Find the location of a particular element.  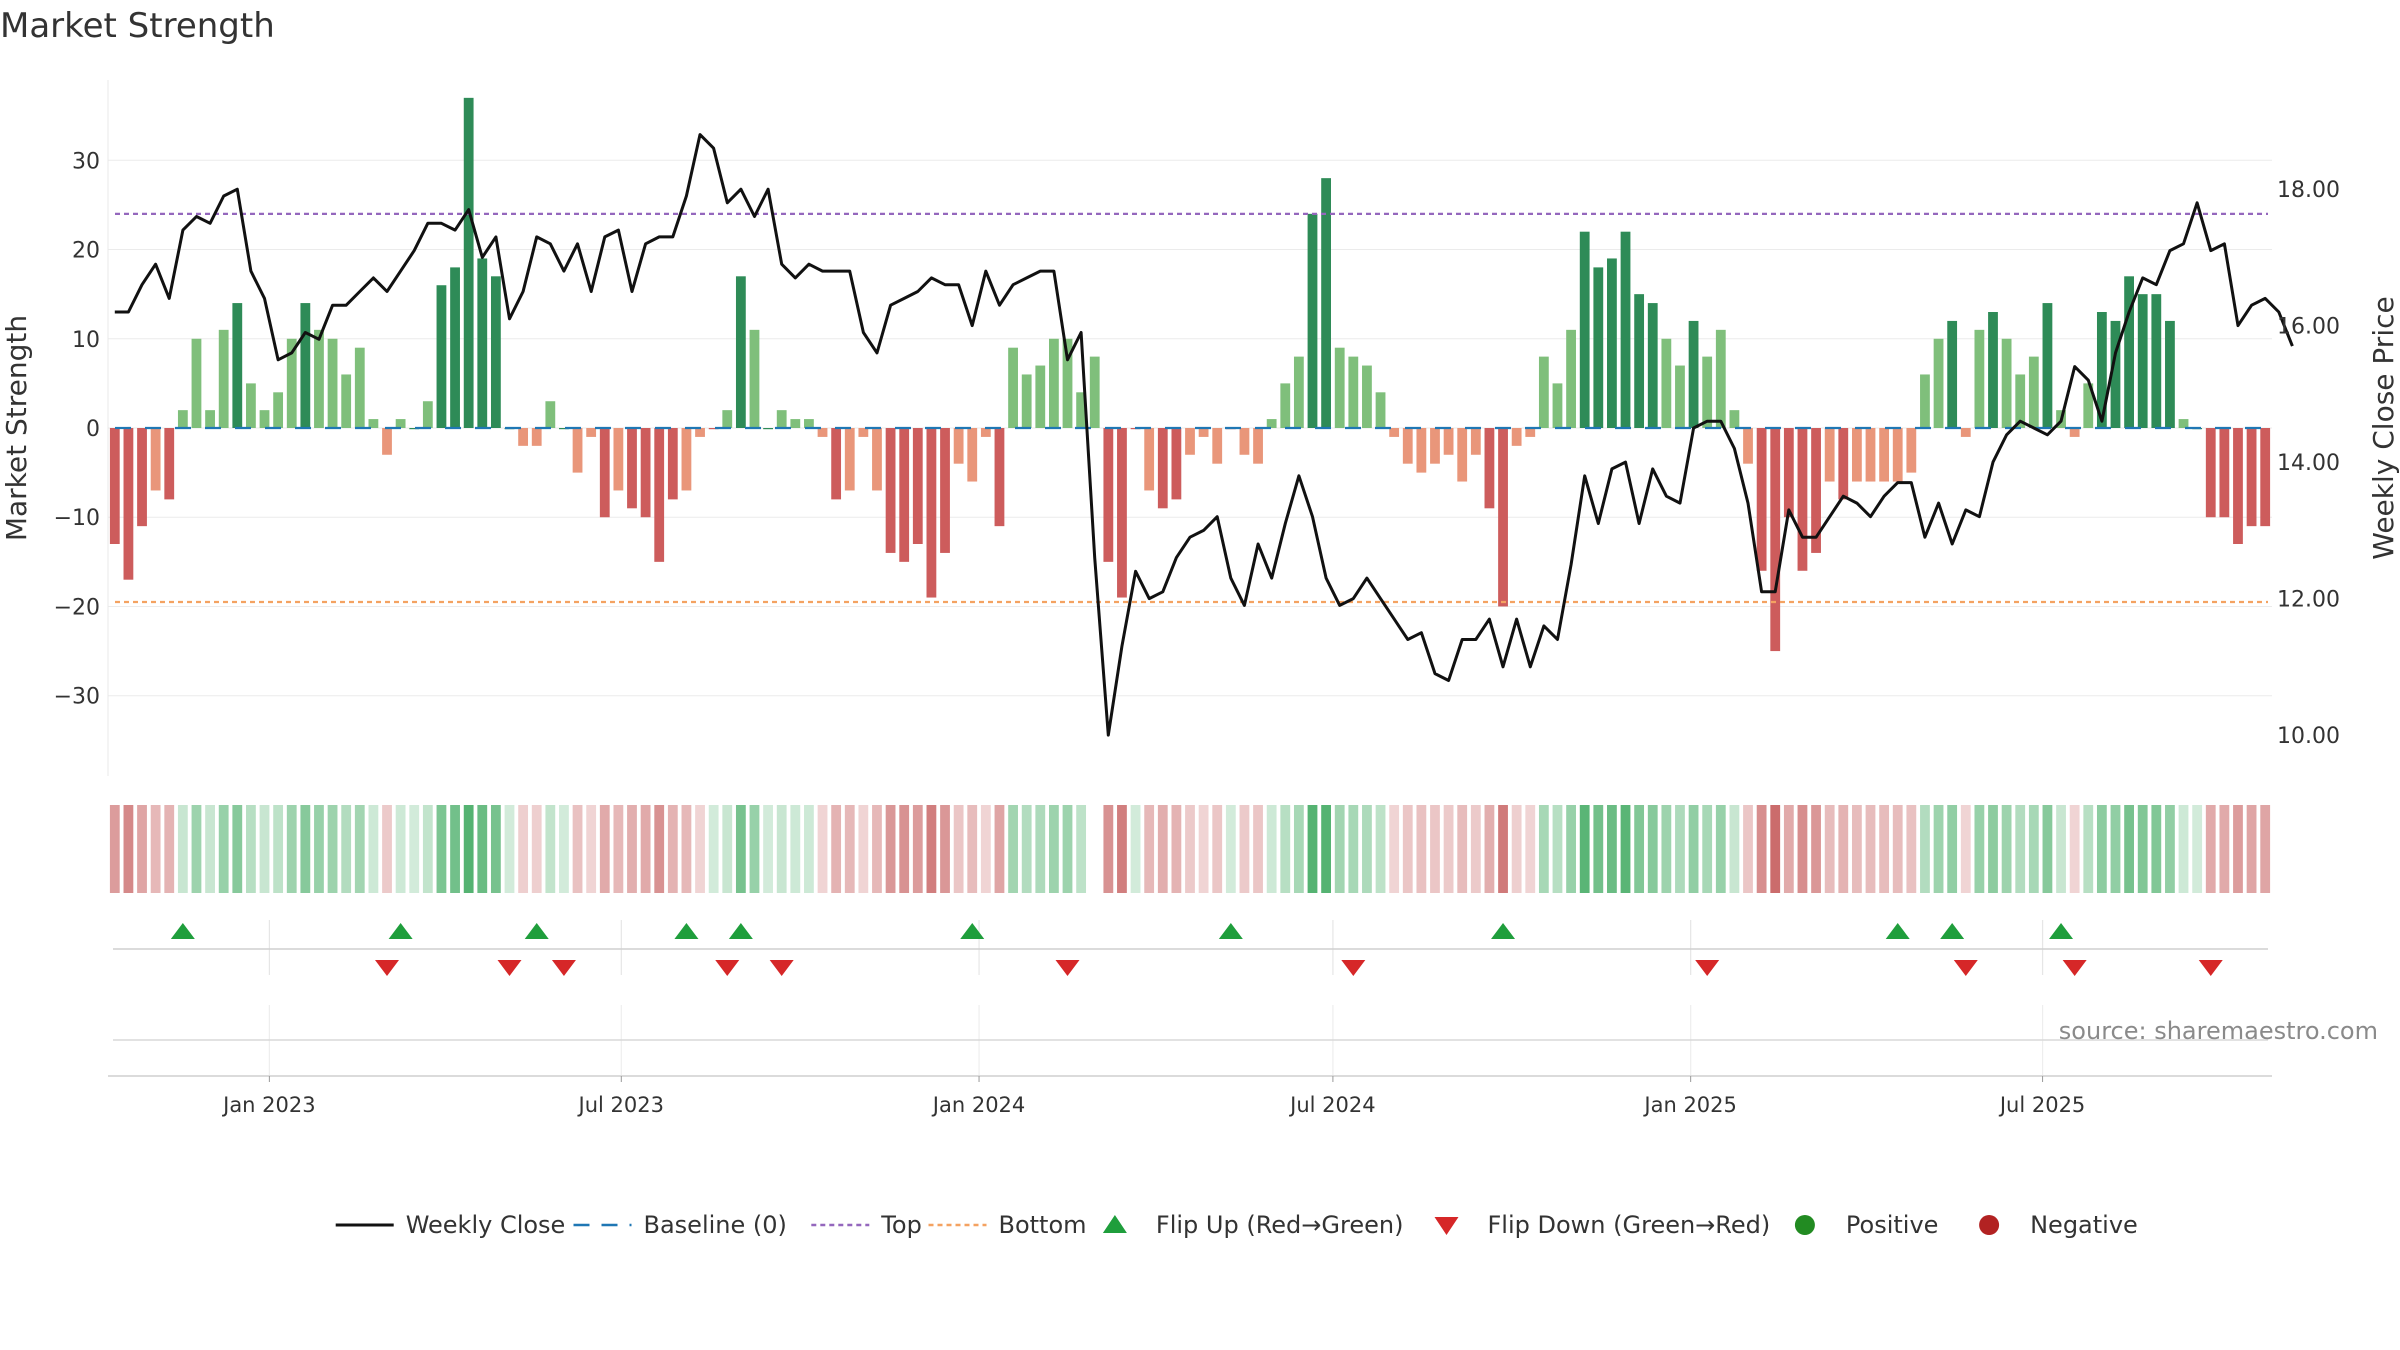

y2-axis: 18.00 16.00 14.00 12.00 10.00 is located at coordinates (2308, 463).